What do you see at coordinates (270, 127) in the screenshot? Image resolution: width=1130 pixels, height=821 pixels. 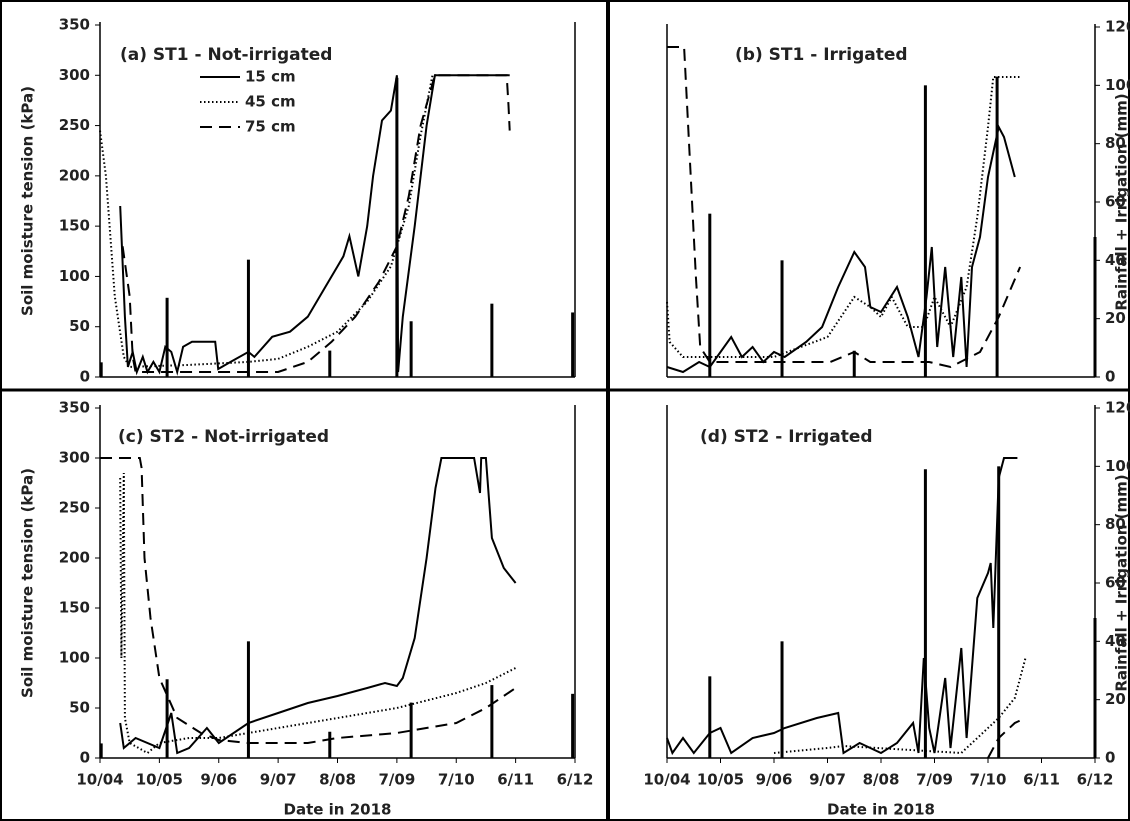 I see `legend-label: 75 cm` at bounding box center [270, 127].